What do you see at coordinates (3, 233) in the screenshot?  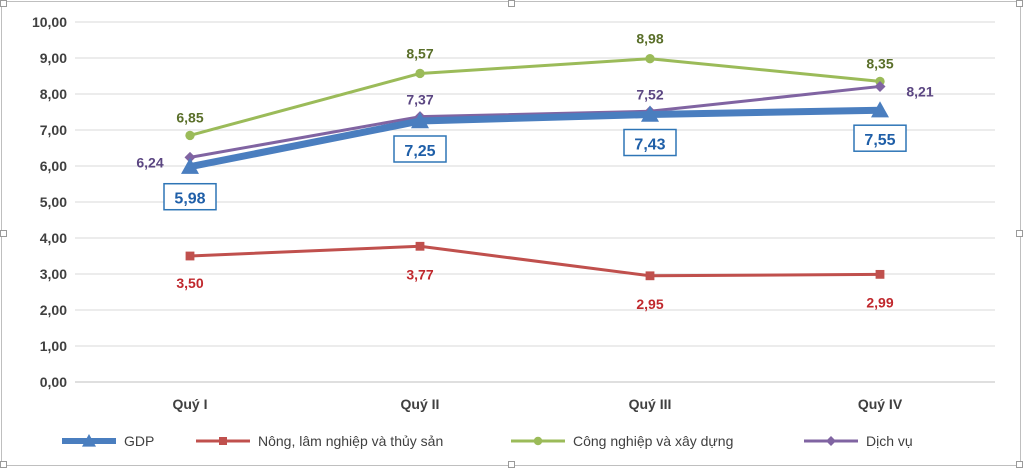 I see `resize-handle-middle-left` at bounding box center [3, 233].